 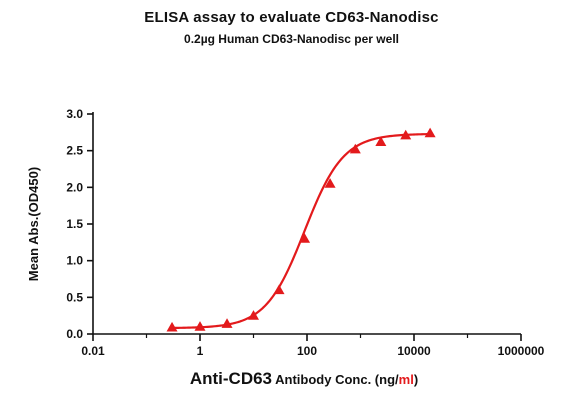 What do you see at coordinates (231, 378) in the screenshot?
I see `x-axis-label-part1: Anti-CD63` at bounding box center [231, 378].